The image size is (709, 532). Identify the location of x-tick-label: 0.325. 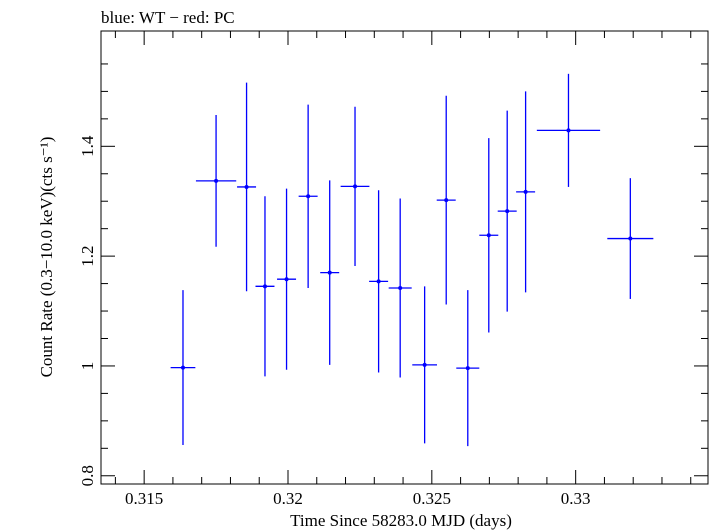
(432, 498).